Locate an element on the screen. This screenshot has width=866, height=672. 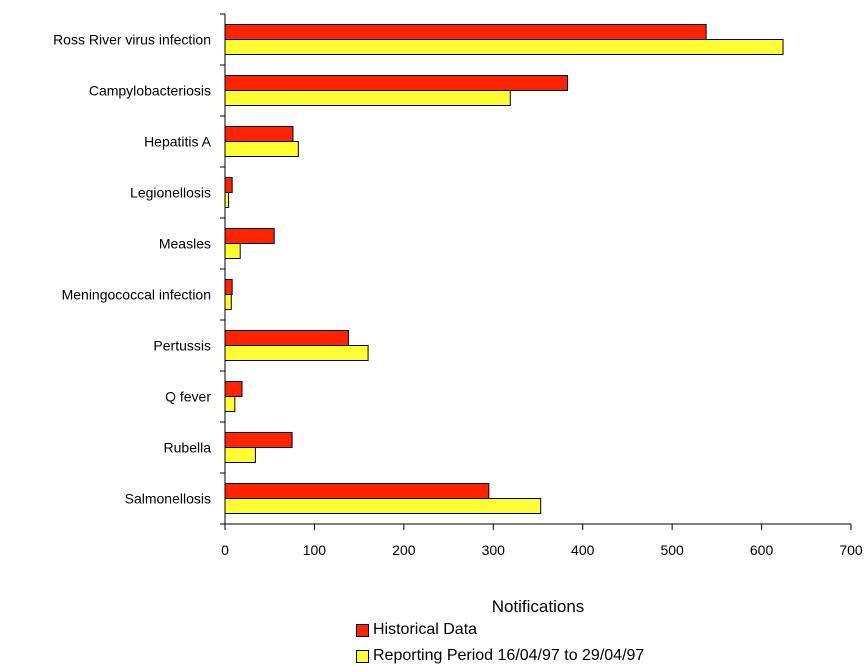
x-tick-label: 500 is located at coordinates (672, 550).